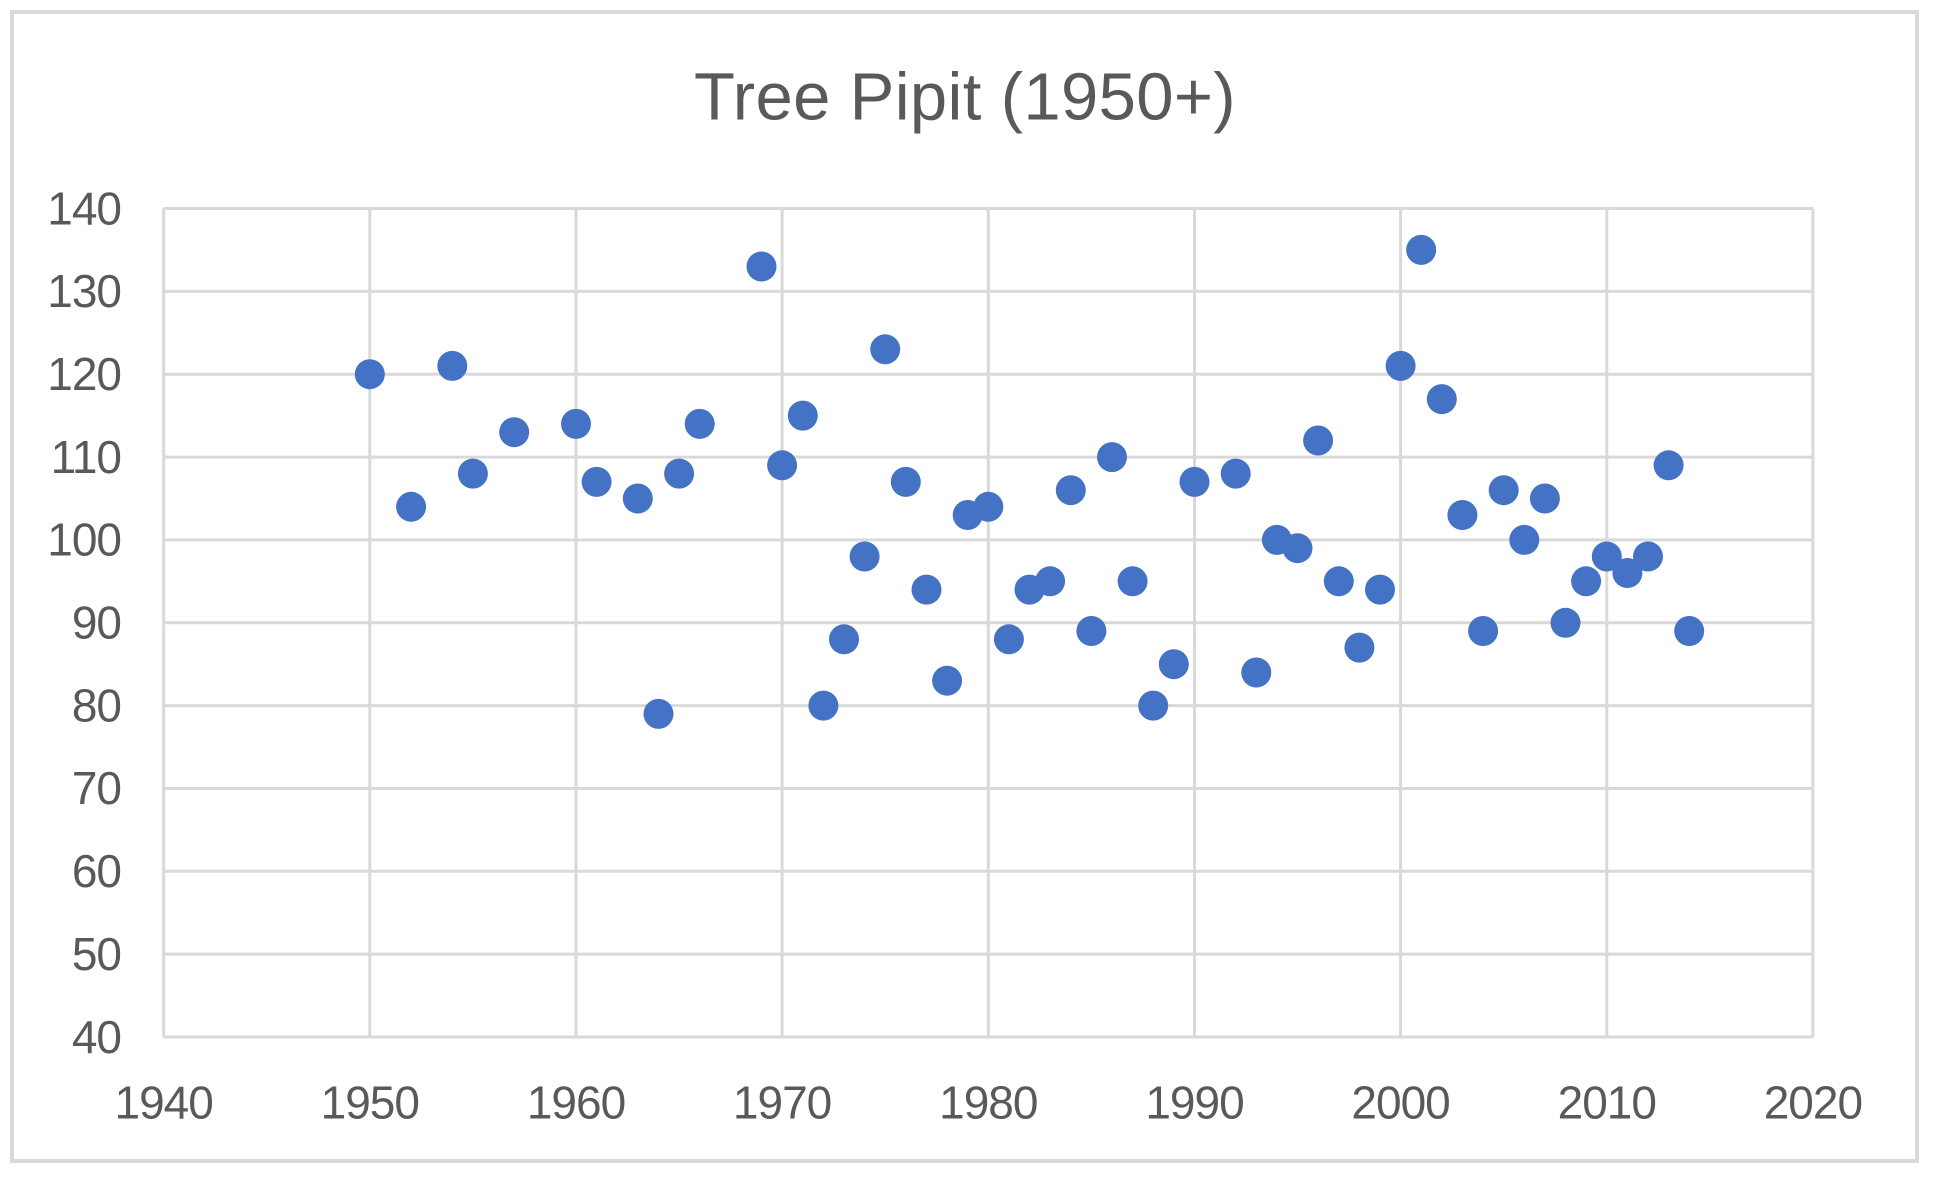  What do you see at coordinates (988, 1103) in the screenshot?
I see `svg-text: 1980` at bounding box center [988, 1103].